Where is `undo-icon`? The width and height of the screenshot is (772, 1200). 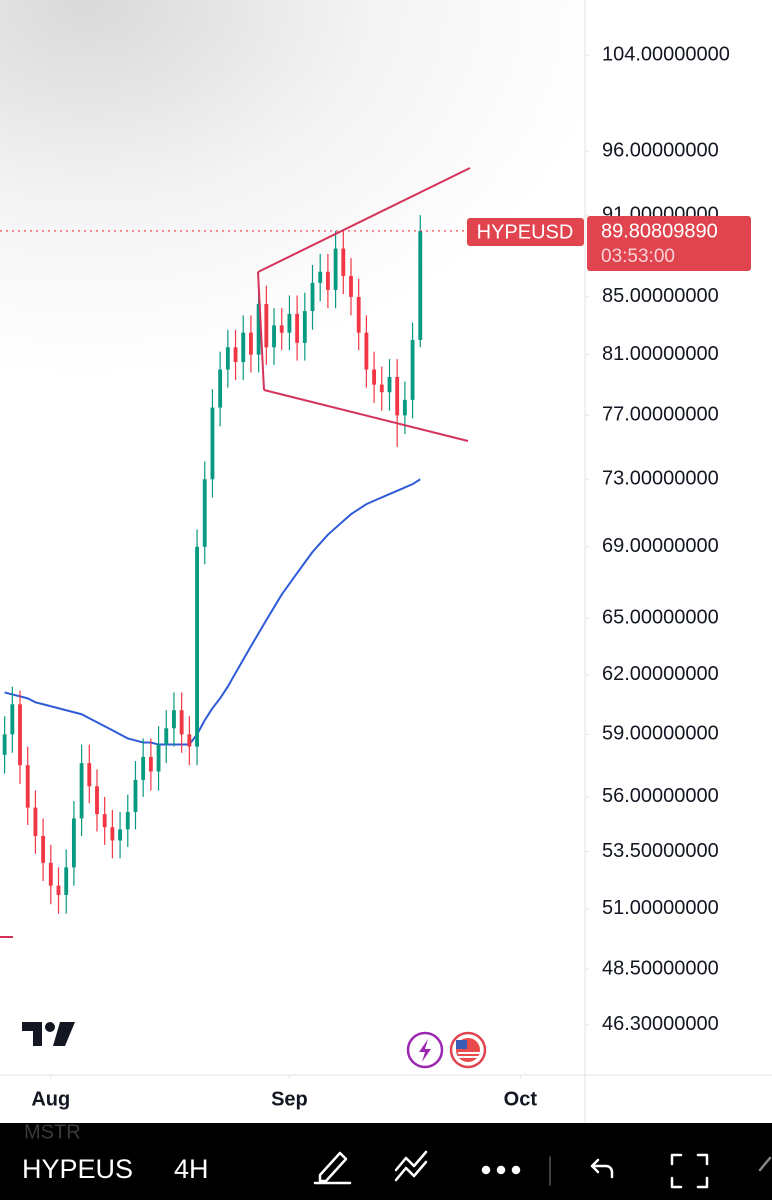
undo-icon is located at coordinates (602, 1168).